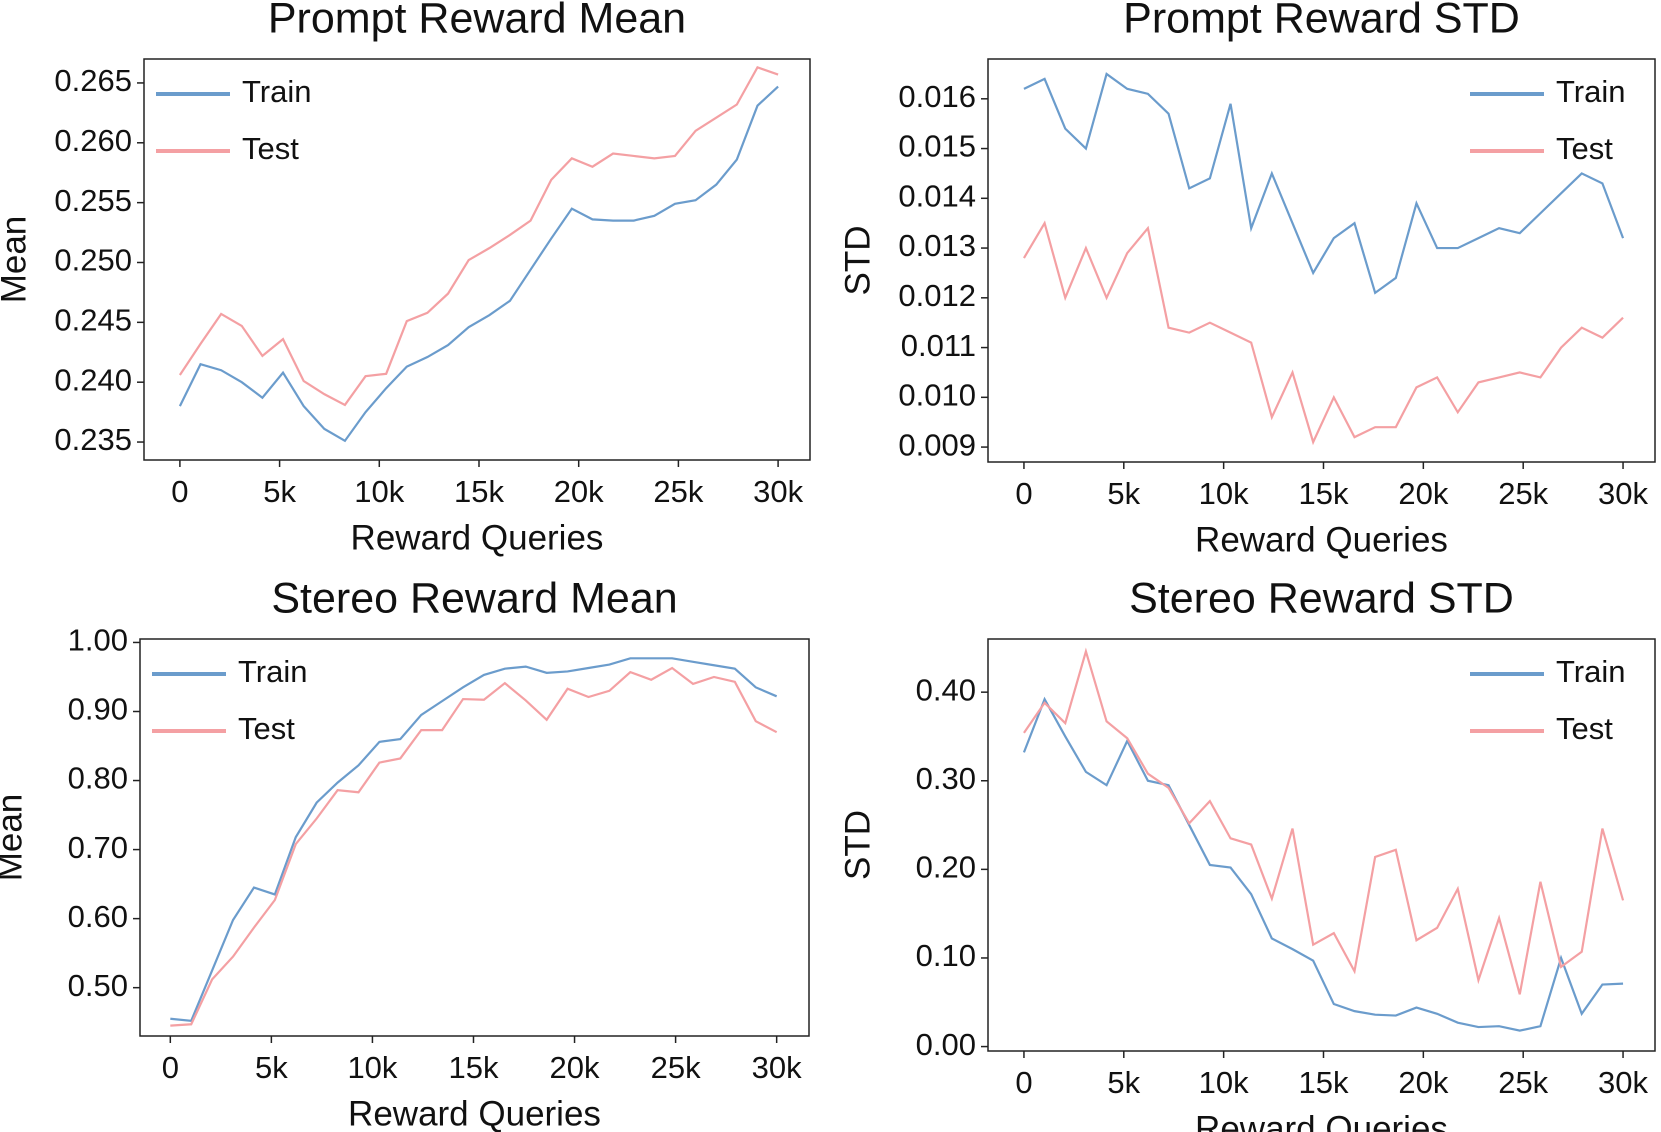  What do you see at coordinates (474, 598) in the screenshot?
I see `chart-title: Stereo Reward Mean` at bounding box center [474, 598].